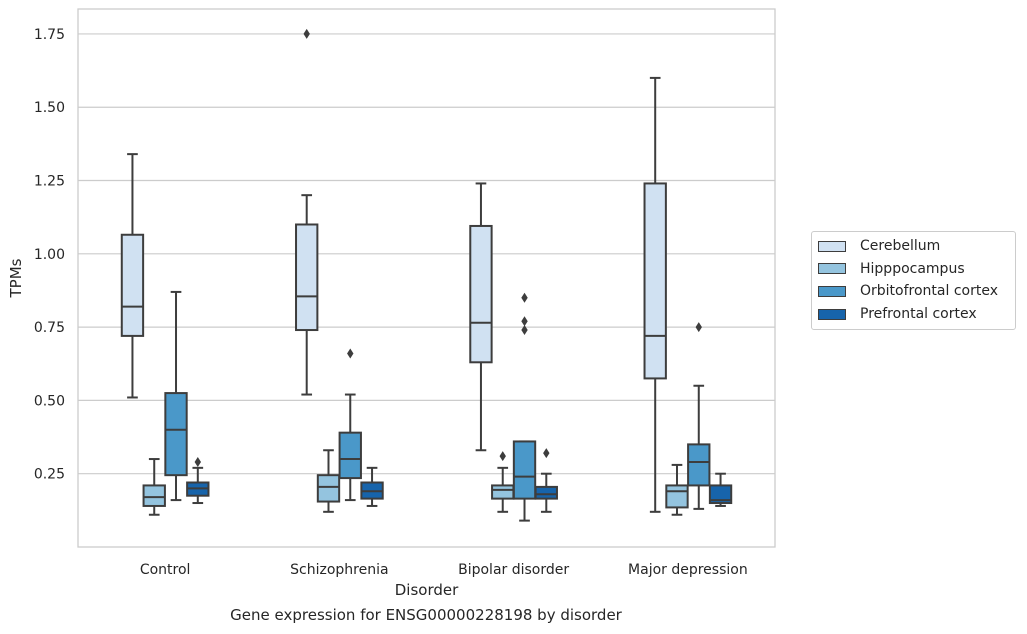 This screenshot has height=634, width=1027. I want to click on y-axis-label: TPMs, so click(16, 278).